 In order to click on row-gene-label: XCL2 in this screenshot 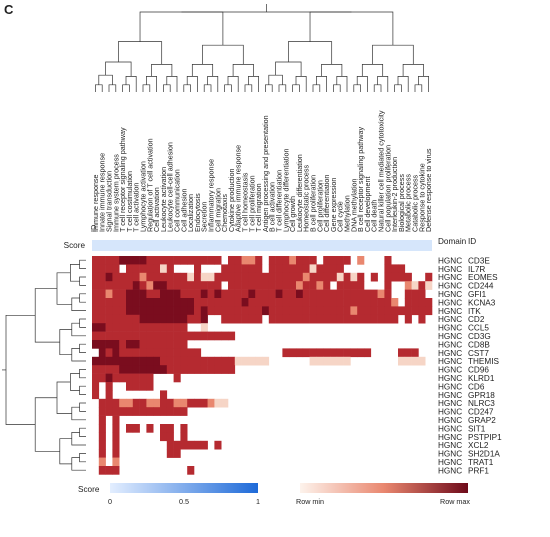, I will do `click(478, 445)`.